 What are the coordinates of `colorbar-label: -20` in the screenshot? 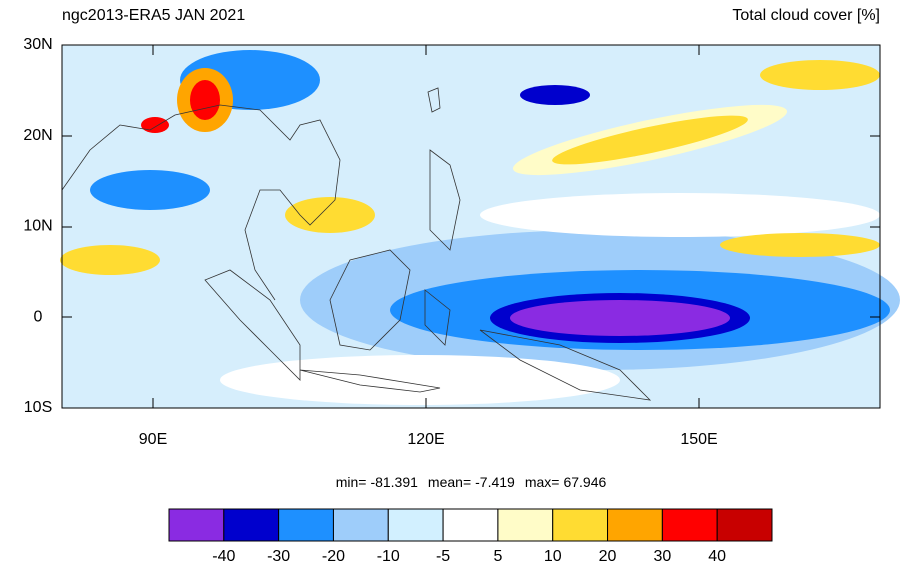 It's located at (333, 556).